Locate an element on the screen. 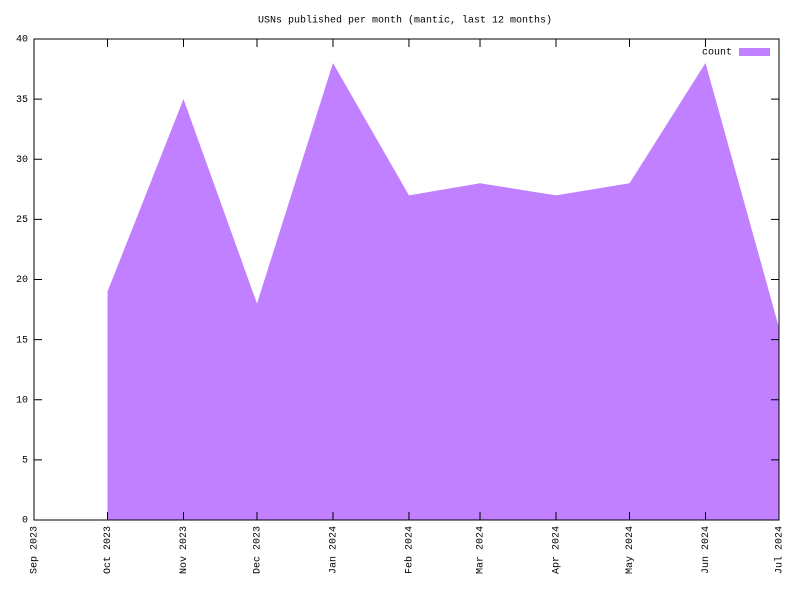 Image resolution: width=800 pixels, height=600 pixels. legend-swatch is located at coordinates (754, 52).